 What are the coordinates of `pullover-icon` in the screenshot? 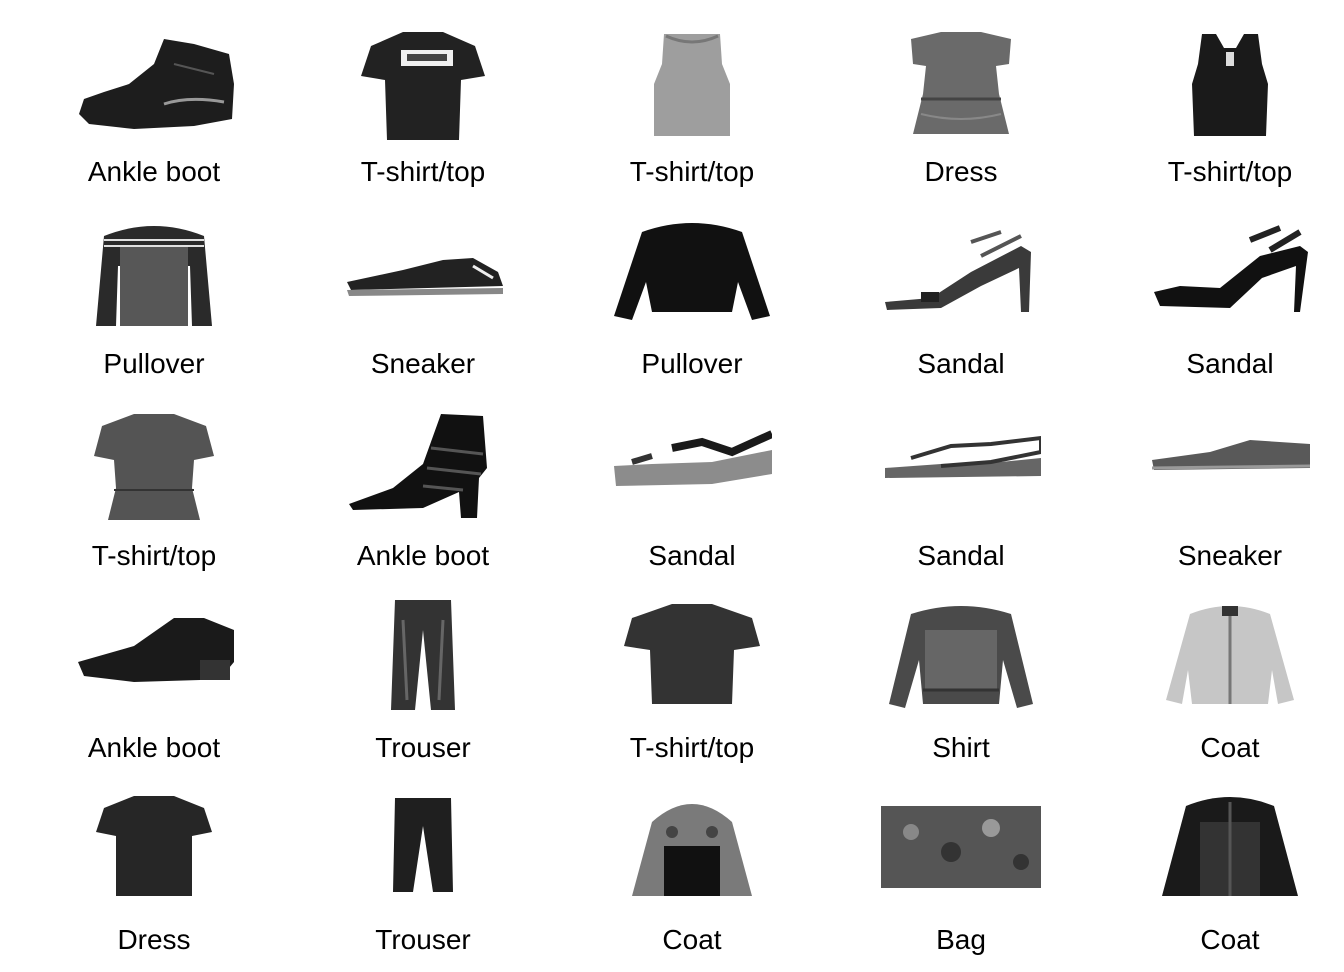 It's located at (692, 275).